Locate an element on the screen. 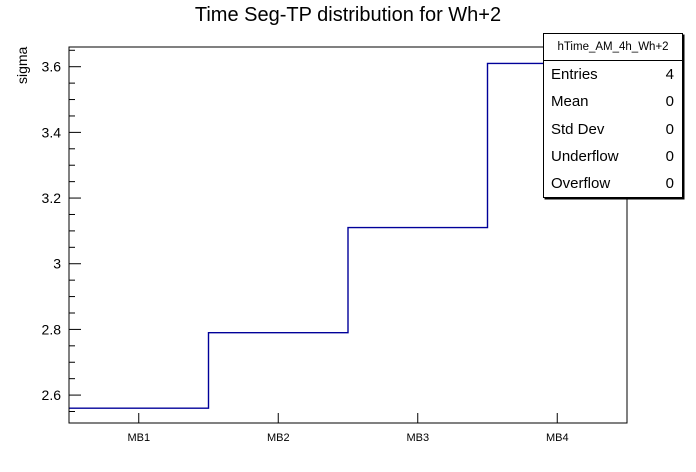  y-tick-label: 3.6 is located at coordinates (52, 67).